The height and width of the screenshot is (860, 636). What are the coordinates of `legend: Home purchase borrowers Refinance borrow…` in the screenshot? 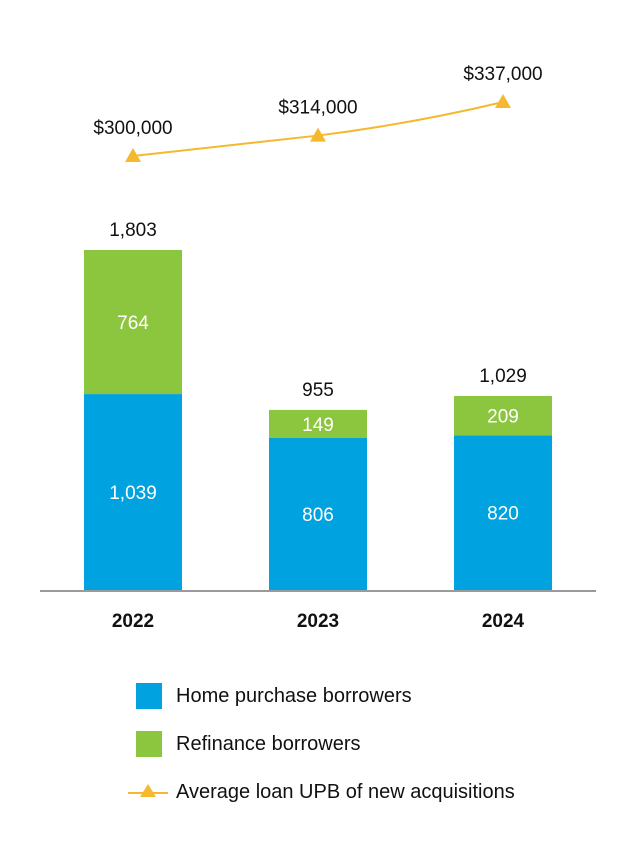 It's located at (368, 744).